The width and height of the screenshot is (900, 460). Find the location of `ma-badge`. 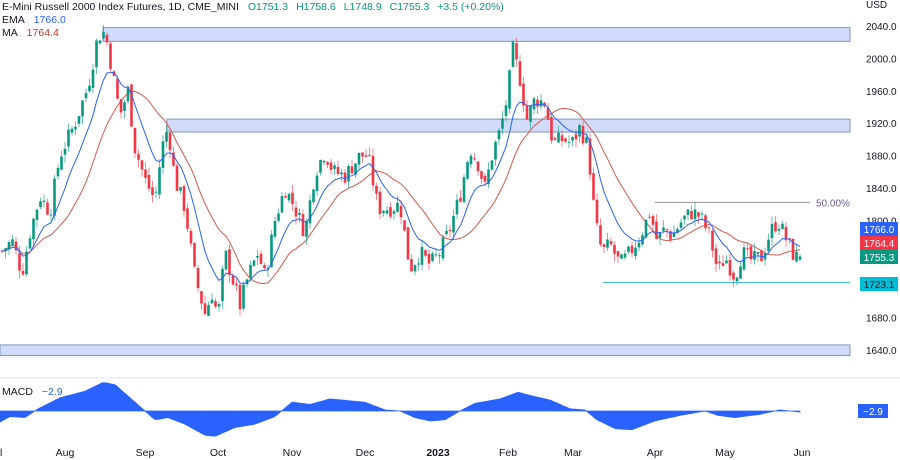

ma-badge is located at coordinates (879, 243).